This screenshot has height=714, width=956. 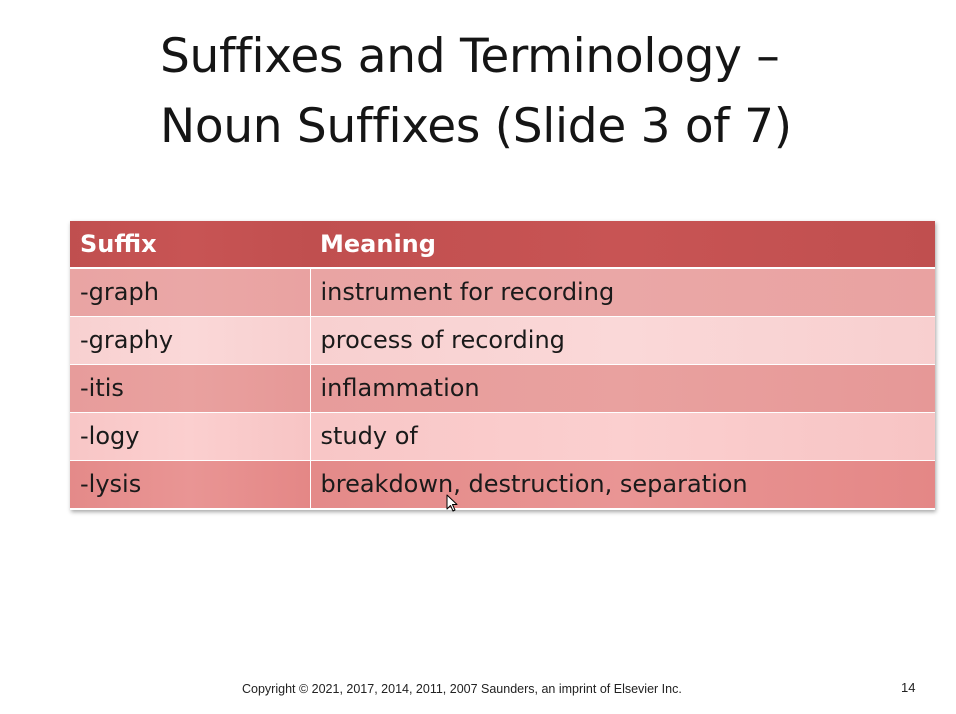 I want to click on table-row: -graphy process of recording, so click(x=502, y=340).